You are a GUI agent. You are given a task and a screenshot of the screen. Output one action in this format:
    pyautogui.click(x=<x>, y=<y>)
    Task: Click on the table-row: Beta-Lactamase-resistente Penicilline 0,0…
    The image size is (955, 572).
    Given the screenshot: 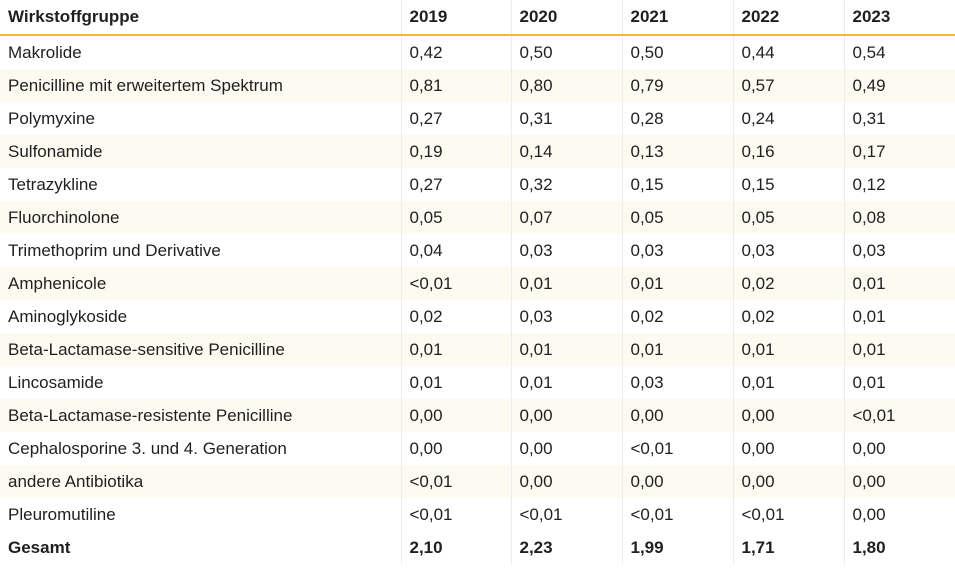 What is the action you would take?
    pyautogui.click(x=477, y=415)
    